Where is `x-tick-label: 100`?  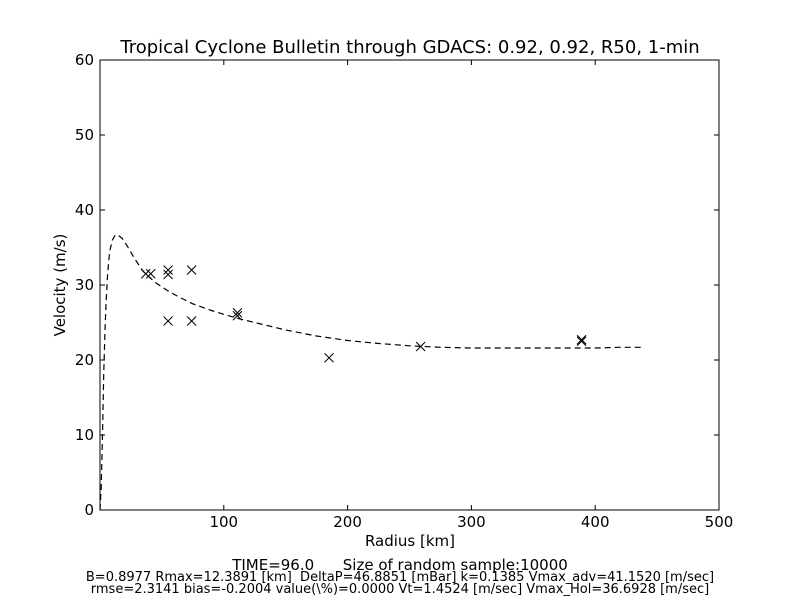 x-tick-label: 100 is located at coordinates (223, 522).